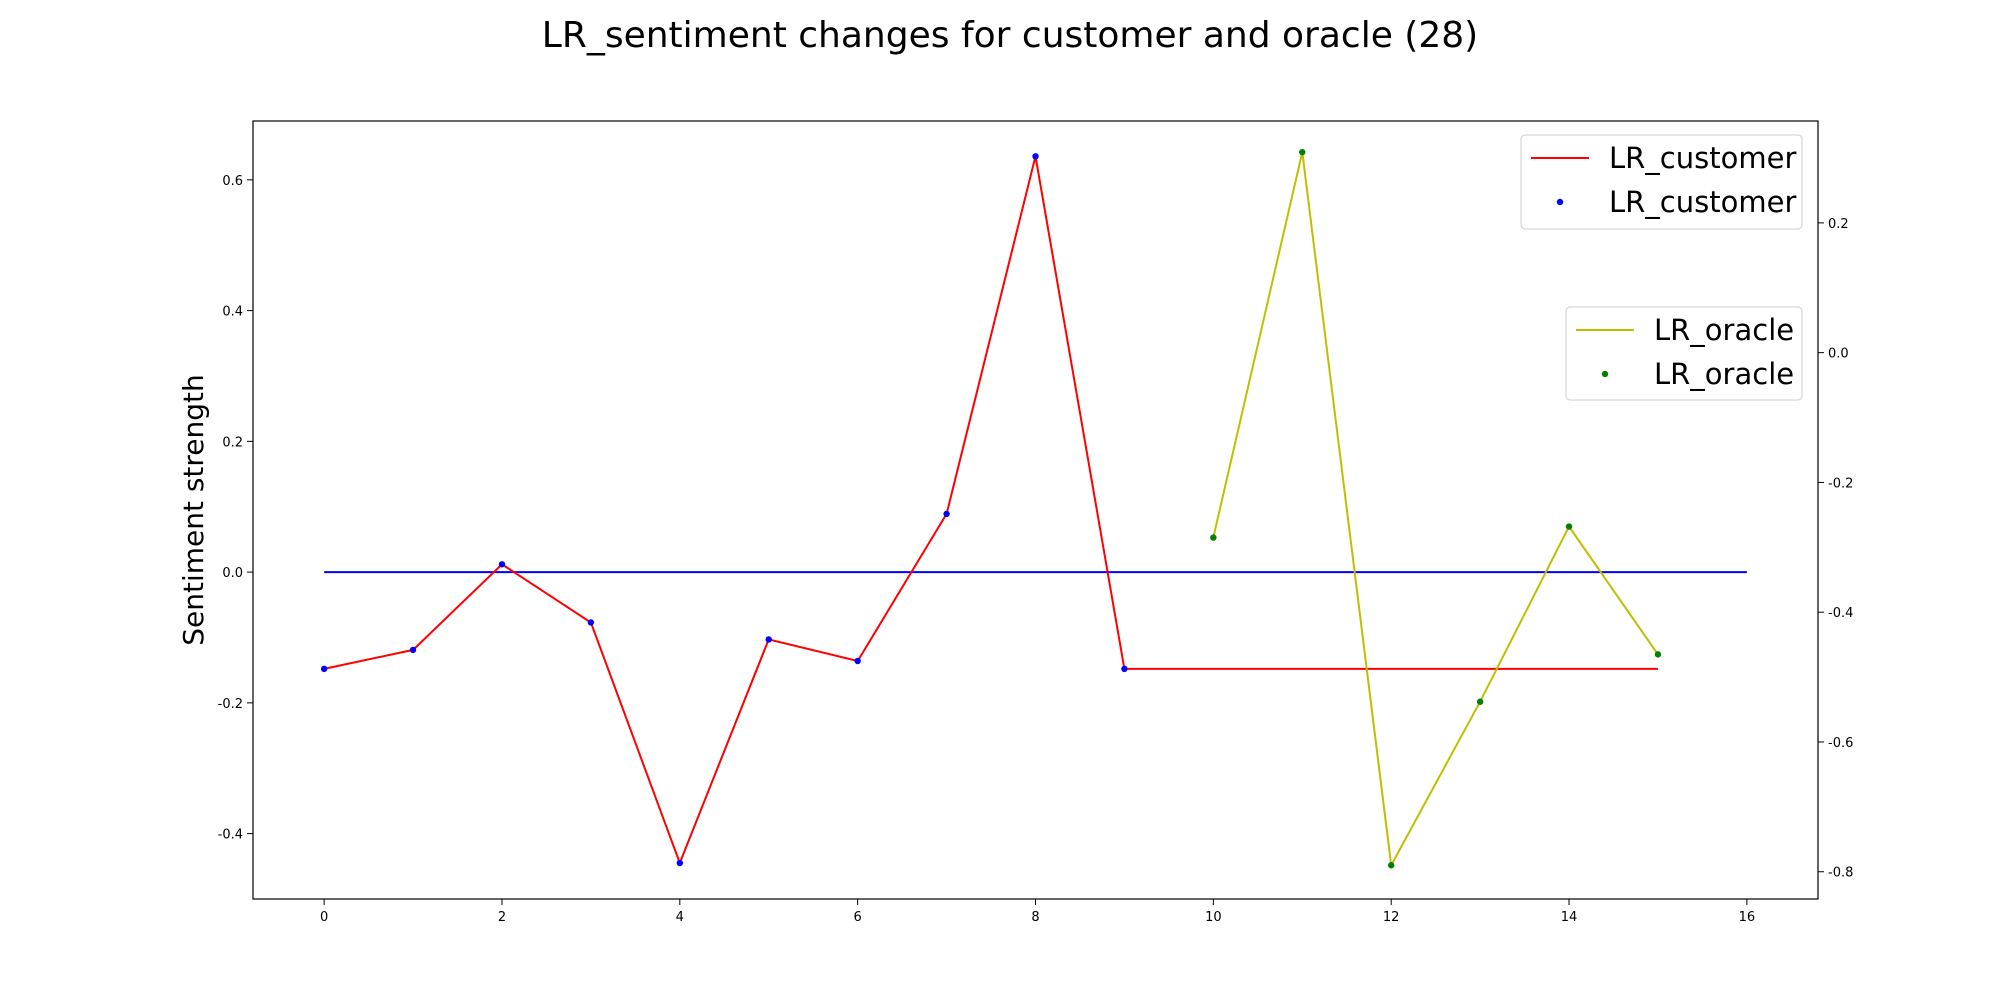 This screenshot has height=1000, width=2000. What do you see at coordinates (232, 181) in the screenshot?
I see `left-y-tick-label: 0.6` at bounding box center [232, 181].